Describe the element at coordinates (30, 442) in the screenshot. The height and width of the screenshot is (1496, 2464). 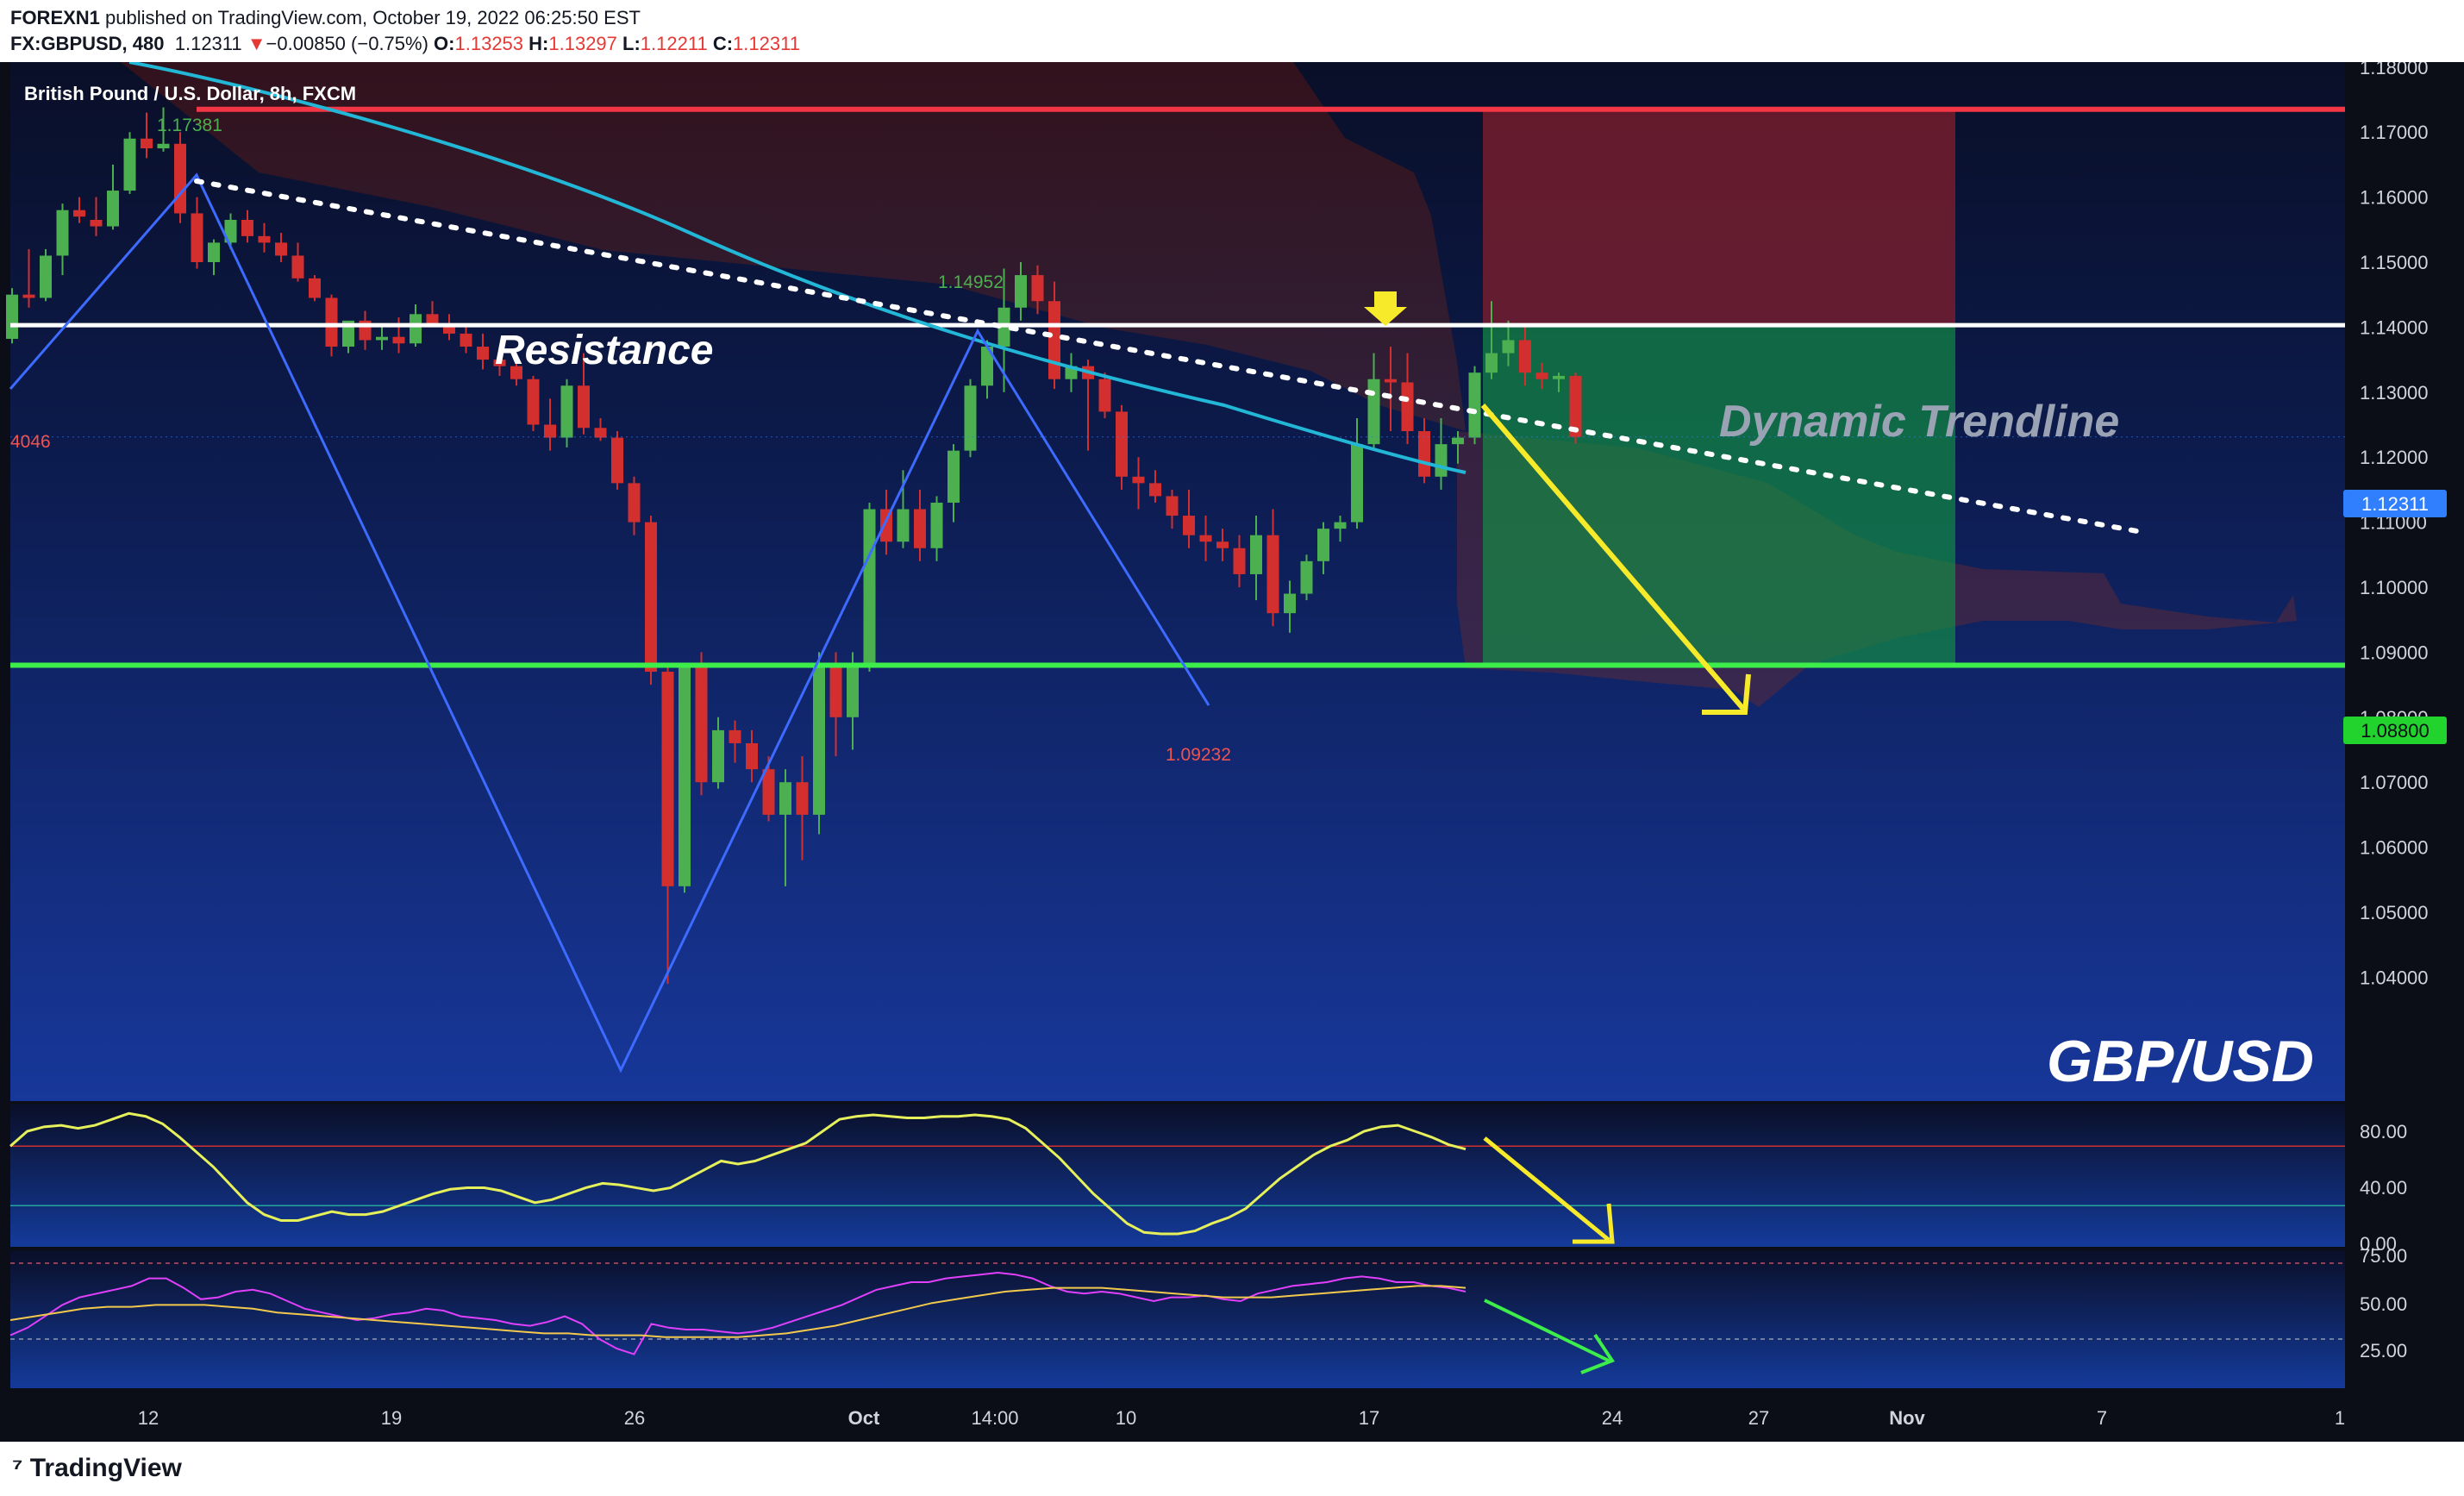
I see `left-clipped-label: 4046` at that location.